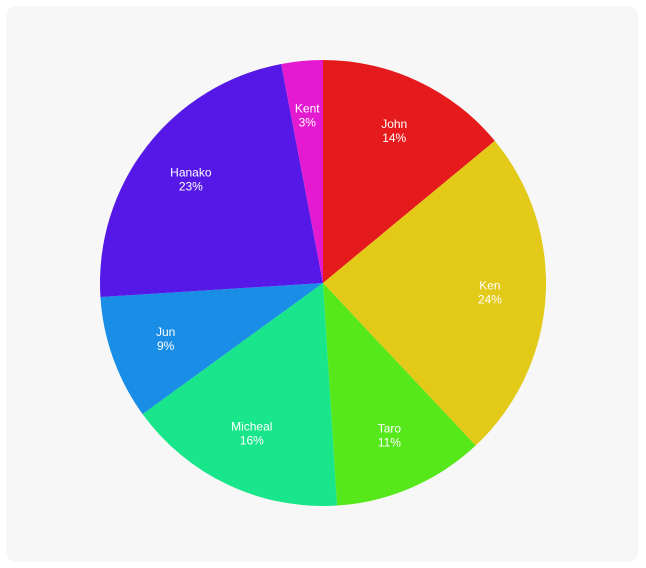 Image resolution: width=646 pixels, height=568 pixels. I want to click on slice-percent: 23%, so click(191, 187).